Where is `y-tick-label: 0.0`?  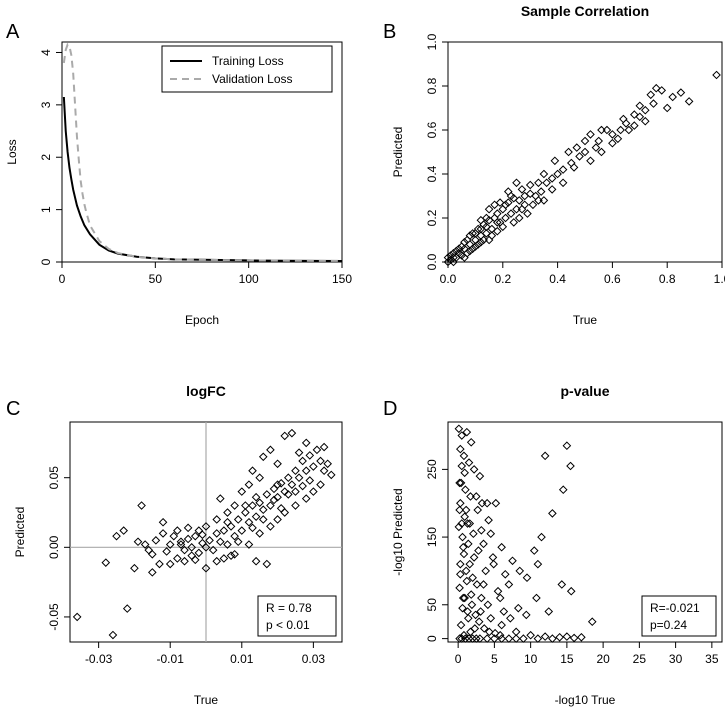 y-tick-label: 0.0 is located at coordinates (432, 261).